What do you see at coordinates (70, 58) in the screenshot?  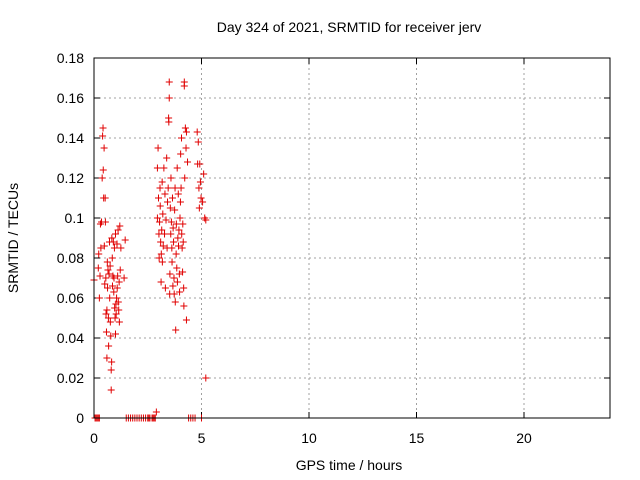 I see `y-tick-label: 0.18` at bounding box center [70, 58].